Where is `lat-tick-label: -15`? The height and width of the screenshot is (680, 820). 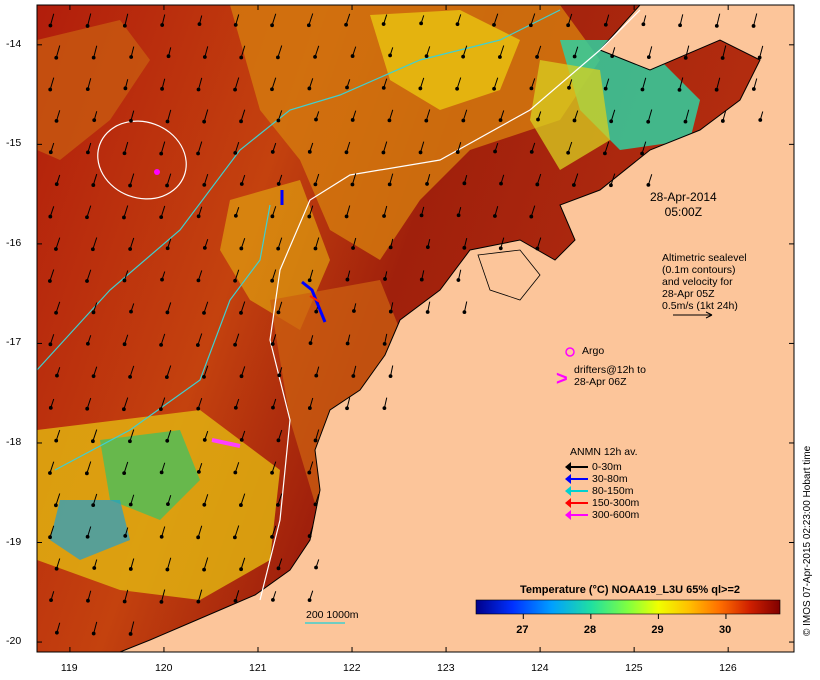 lat-tick-label: -15 is located at coordinates (14, 143).